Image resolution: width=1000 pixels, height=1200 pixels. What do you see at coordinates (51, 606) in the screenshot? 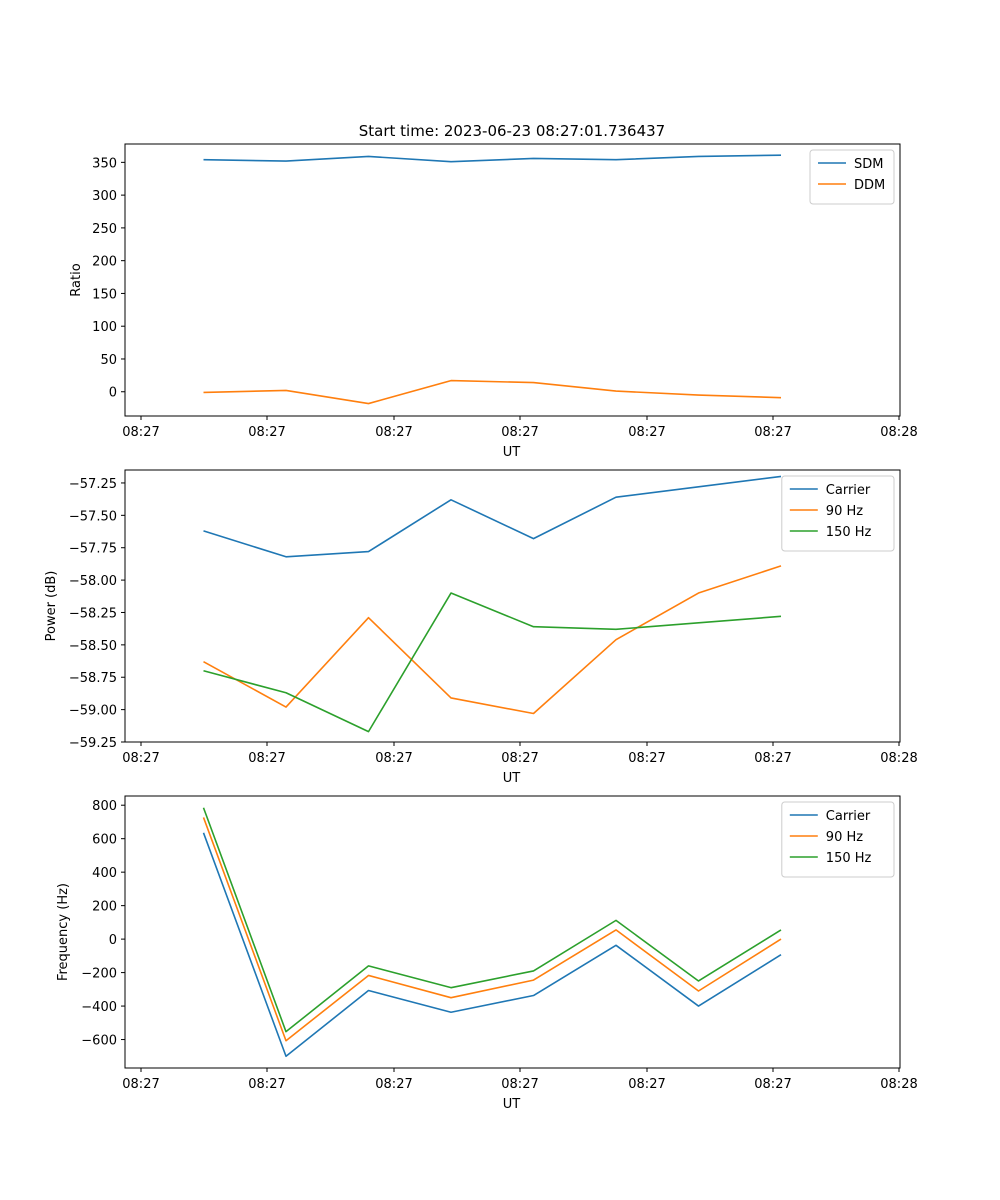
I see `y-axis-label: Power (dB)` at bounding box center [51, 606].